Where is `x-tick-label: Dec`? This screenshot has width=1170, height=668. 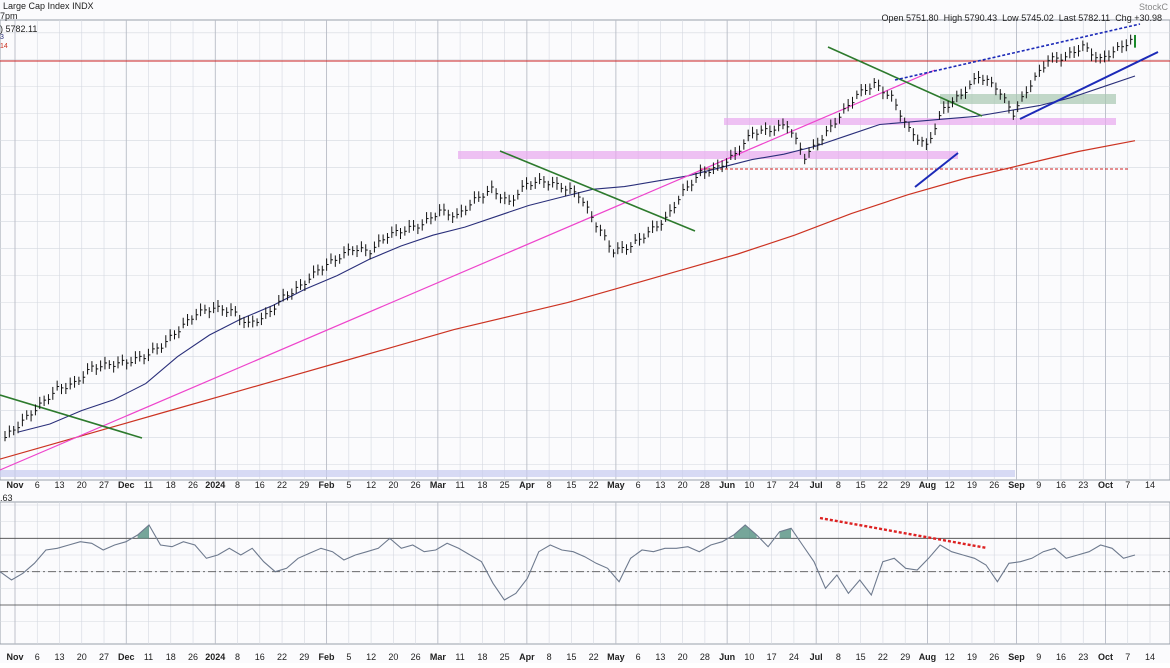 x-tick-label: Dec is located at coordinates (126, 485).